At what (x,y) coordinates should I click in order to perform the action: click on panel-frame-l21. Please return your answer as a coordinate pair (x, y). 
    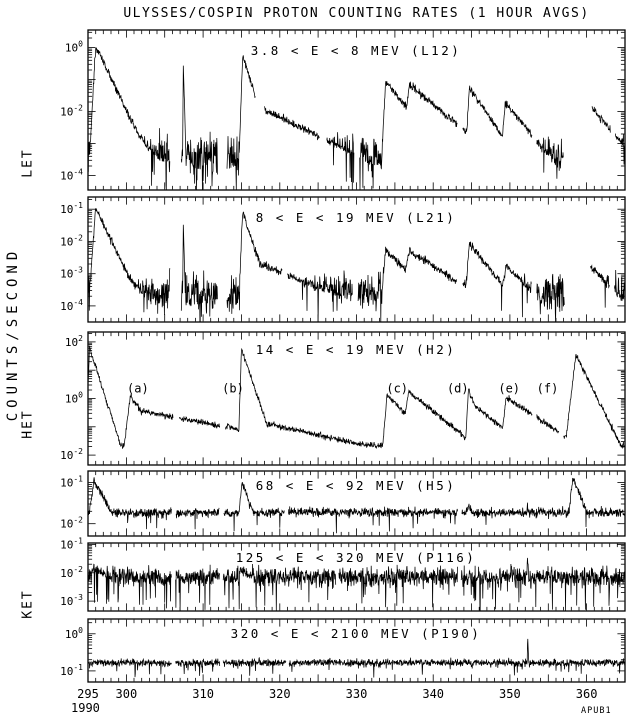
    Looking at the image, I should click on (356, 259).